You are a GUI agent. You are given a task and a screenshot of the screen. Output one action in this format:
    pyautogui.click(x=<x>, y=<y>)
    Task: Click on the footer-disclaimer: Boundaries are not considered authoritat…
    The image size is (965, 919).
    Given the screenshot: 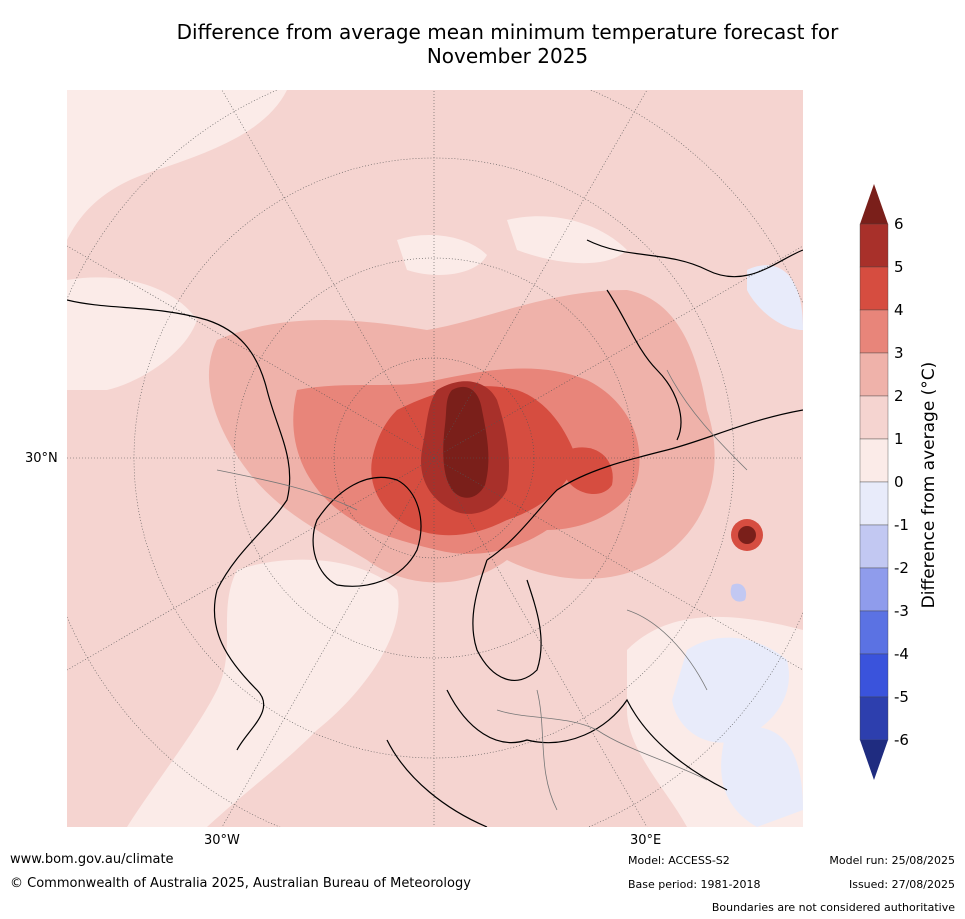 What is the action you would take?
    pyautogui.click(x=833, y=907)
    